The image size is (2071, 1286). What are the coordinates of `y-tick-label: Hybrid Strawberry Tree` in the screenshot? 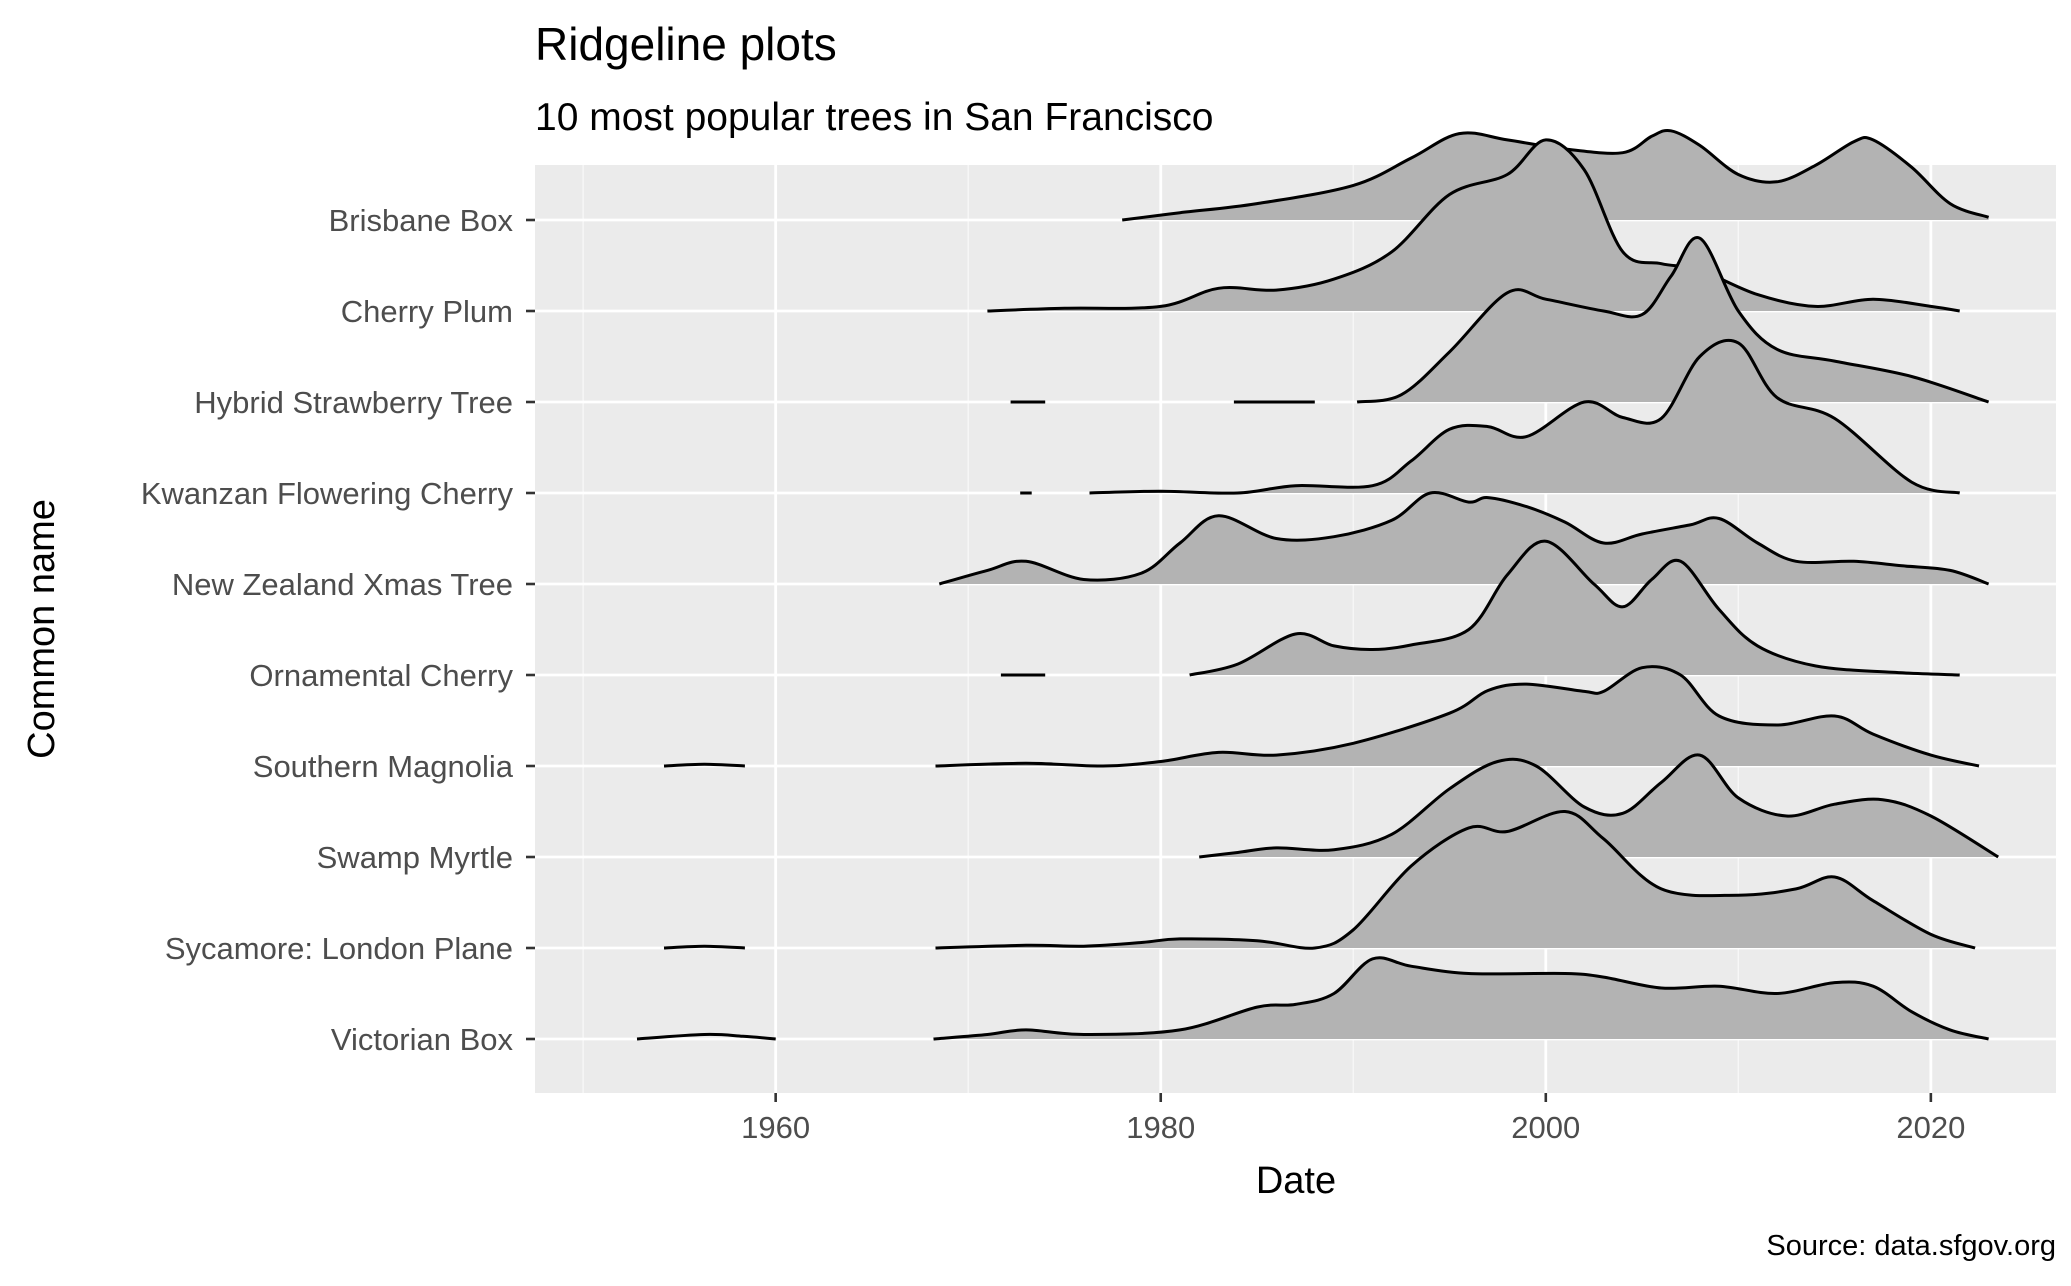 It's located at (353, 402).